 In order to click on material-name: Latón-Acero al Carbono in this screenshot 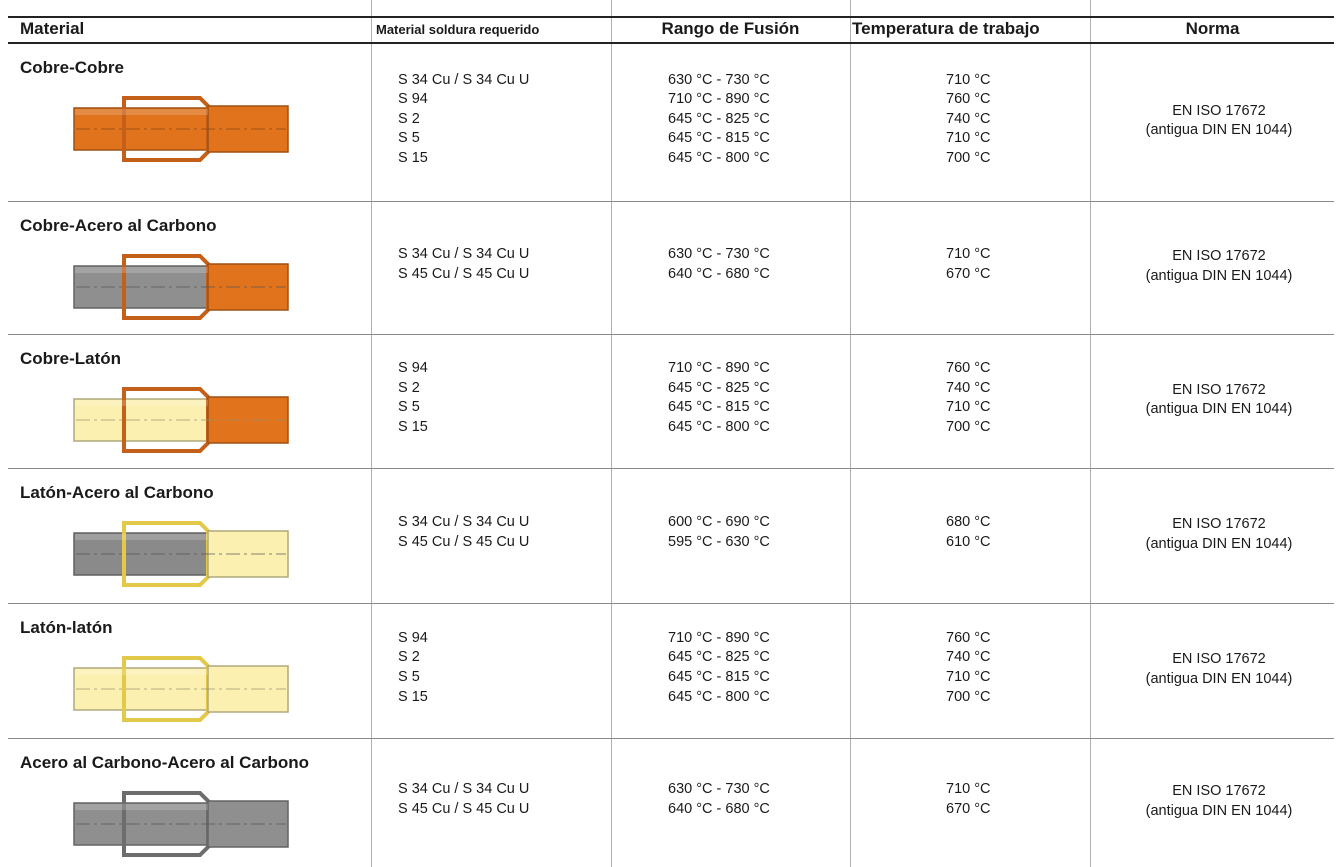, I will do `click(117, 492)`.